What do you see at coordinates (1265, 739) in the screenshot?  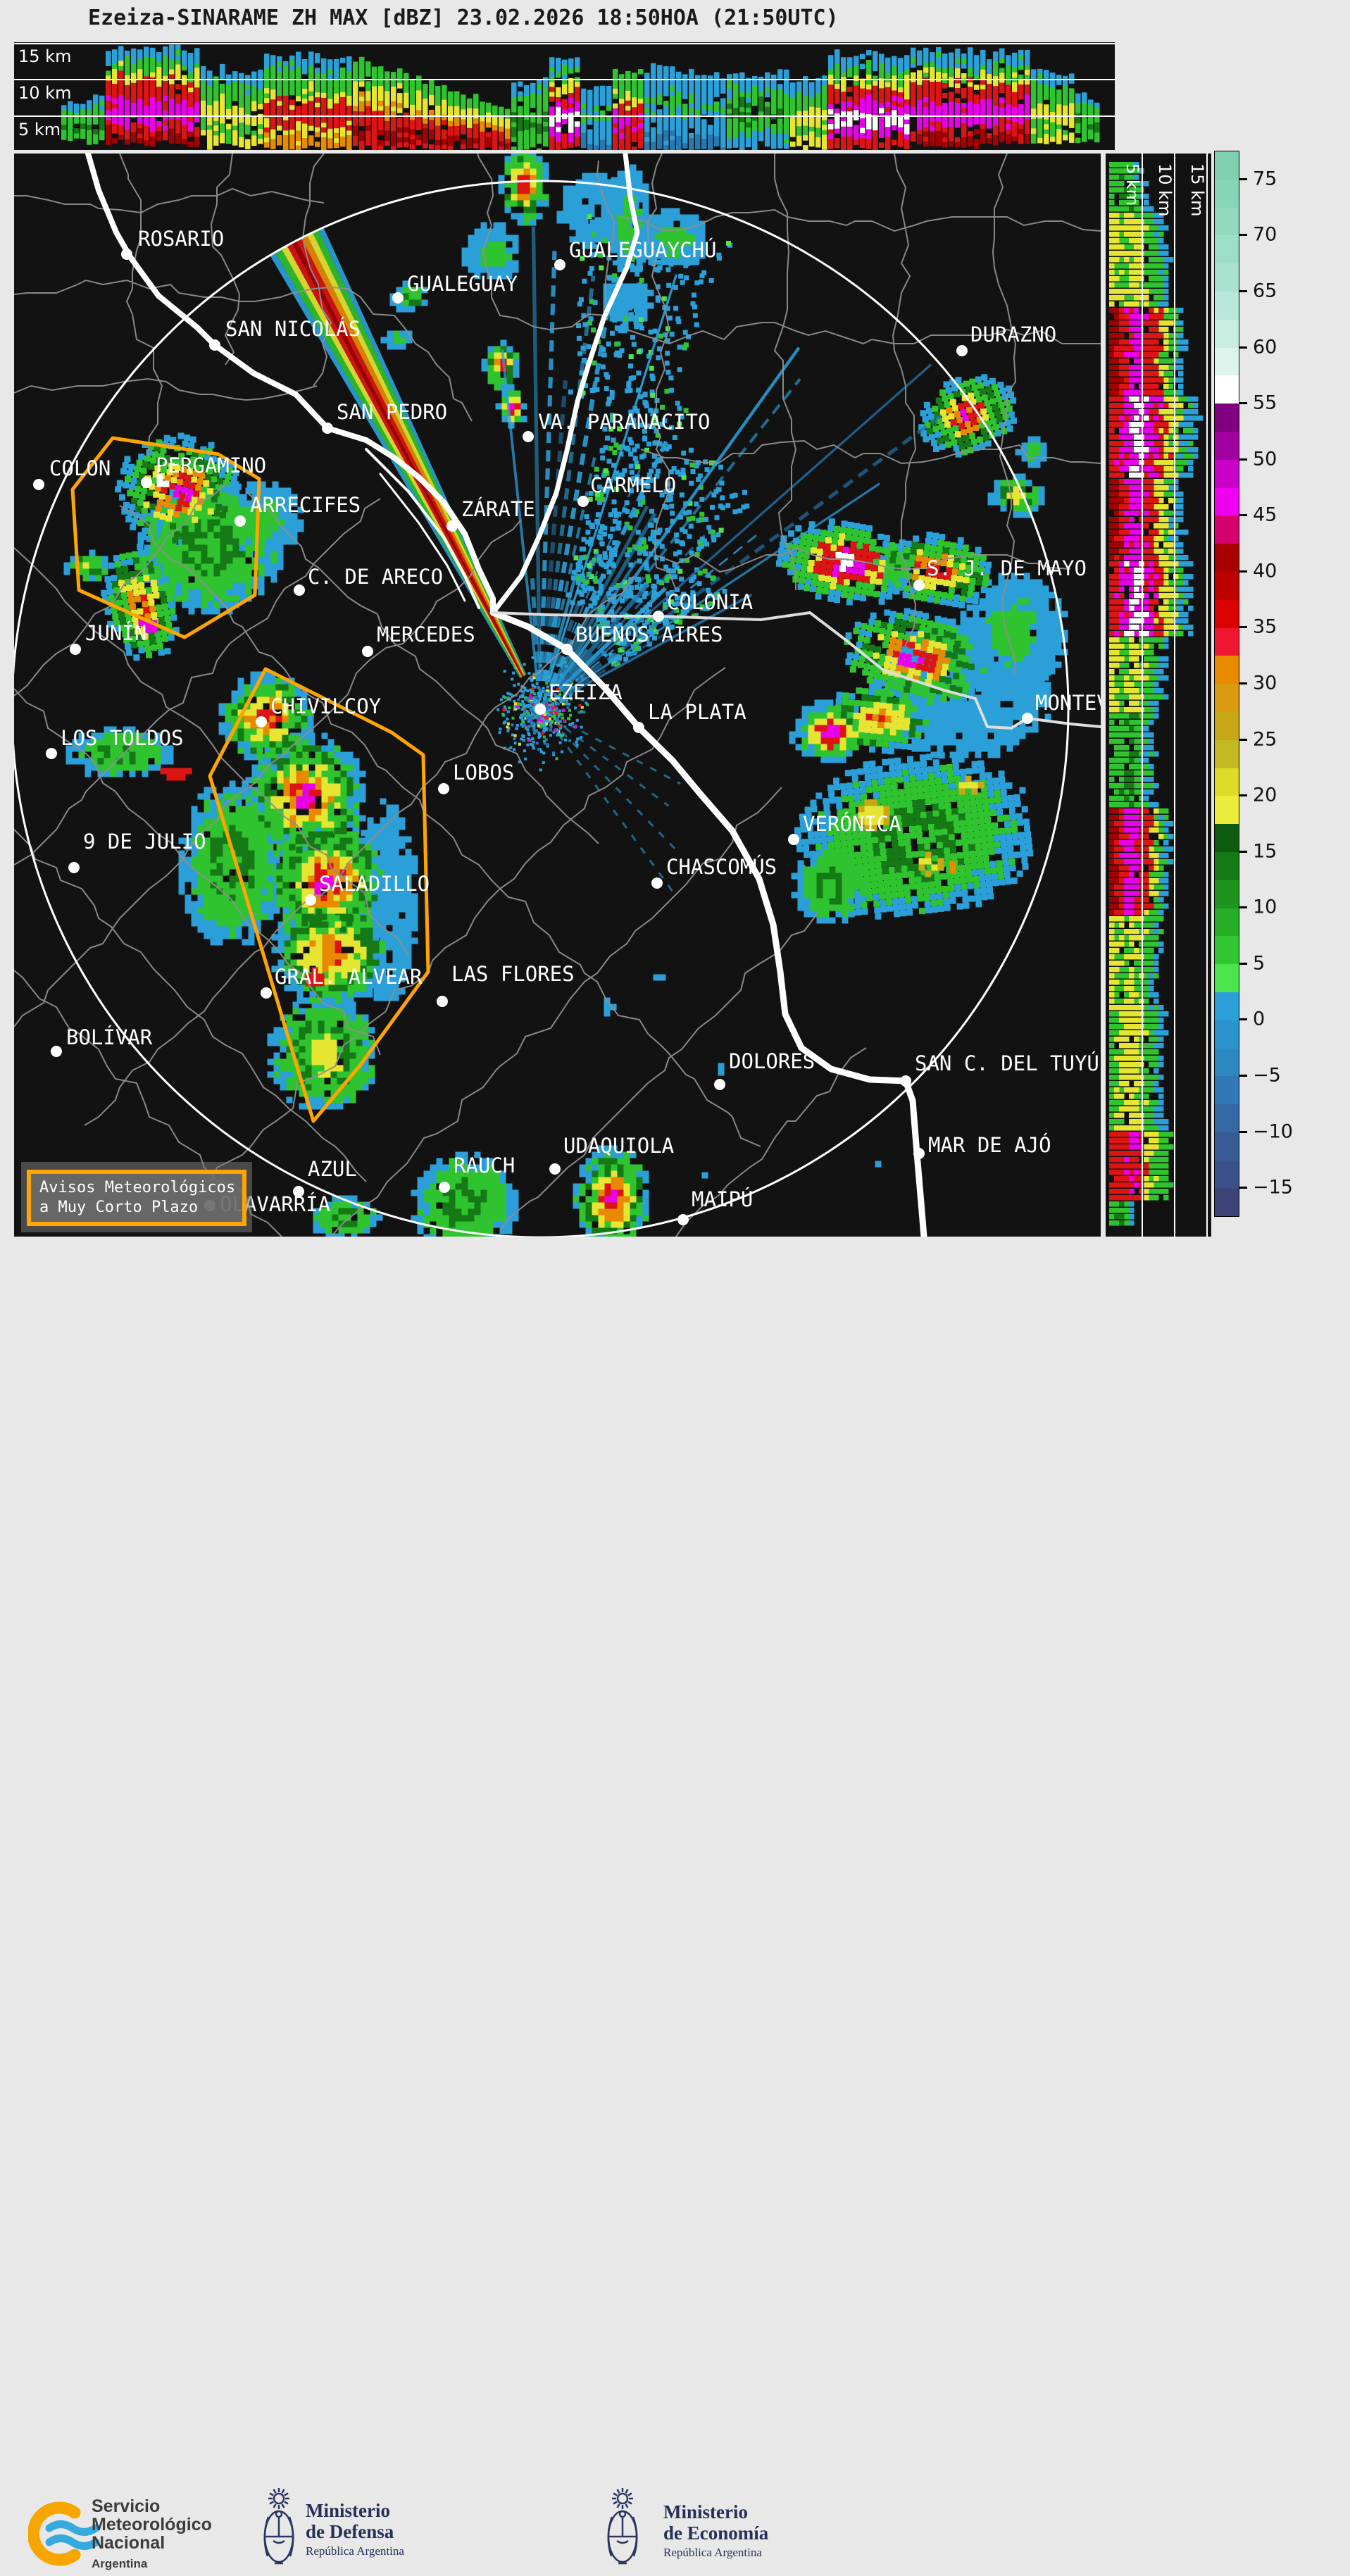 I see `colorbar-tick-label: 25` at bounding box center [1265, 739].